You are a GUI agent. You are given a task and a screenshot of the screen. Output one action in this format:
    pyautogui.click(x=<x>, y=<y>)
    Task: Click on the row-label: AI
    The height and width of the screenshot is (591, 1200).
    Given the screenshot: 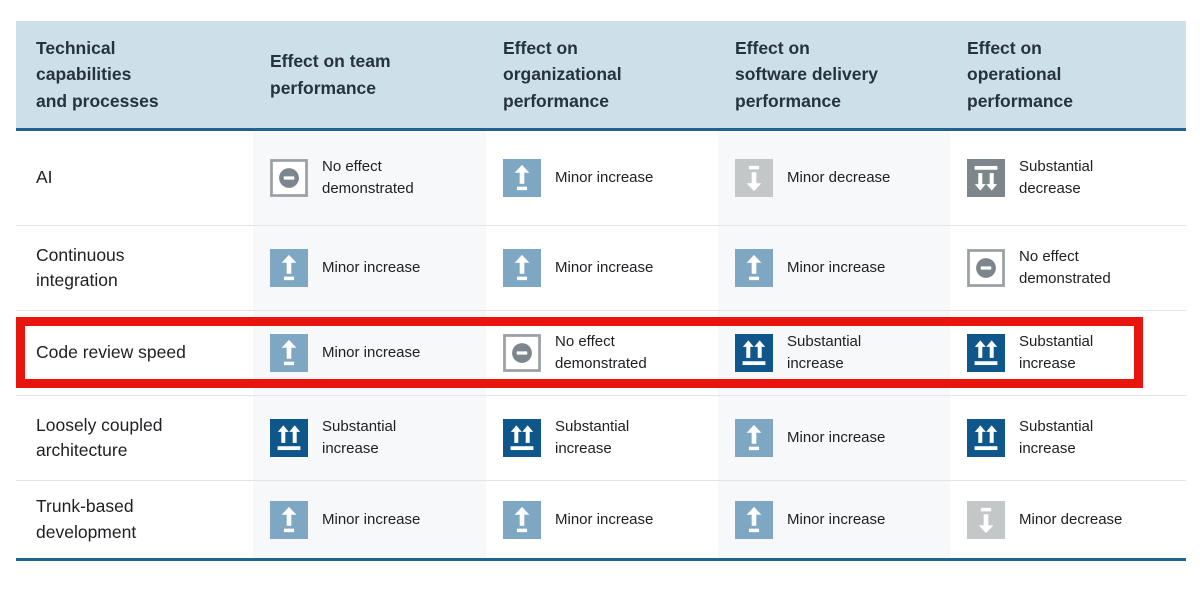 What is the action you would take?
    pyautogui.click(x=44, y=177)
    